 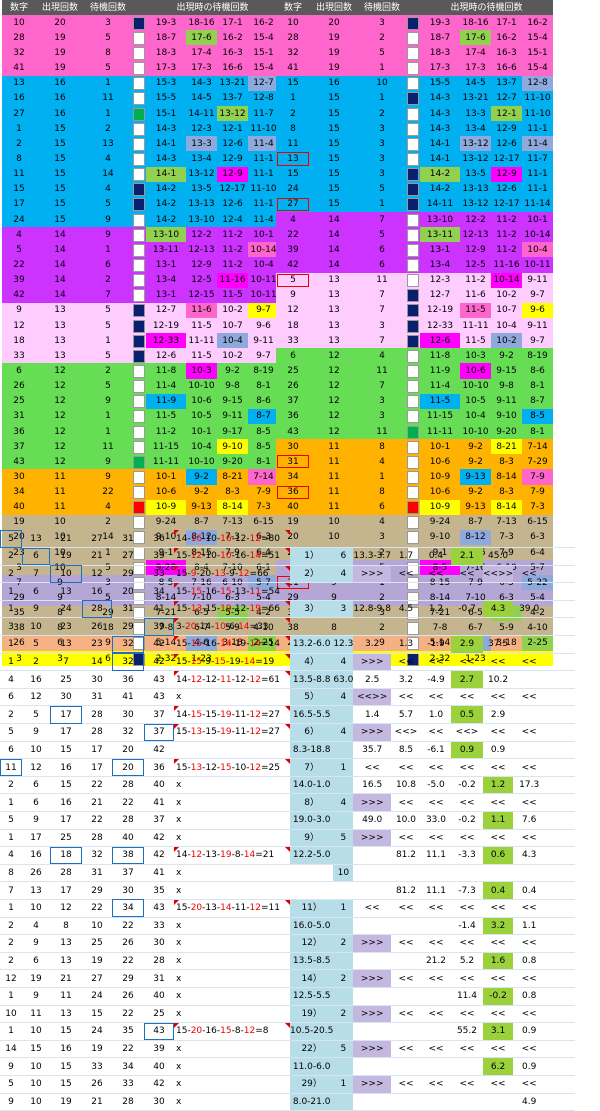 What do you see at coordinates (19, 83) in the screenshot?
I see `number-cell: 13` at bounding box center [19, 83].